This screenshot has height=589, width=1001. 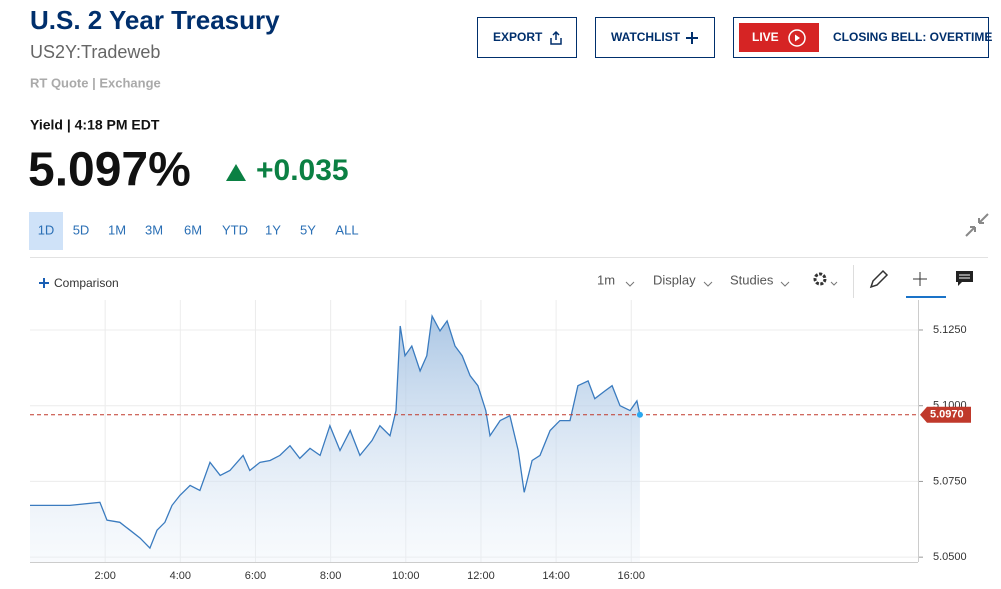 What do you see at coordinates (95, 82) in the screenshot?
I see `source: RT Quote | Exchange` at bounding box center [95, 82].